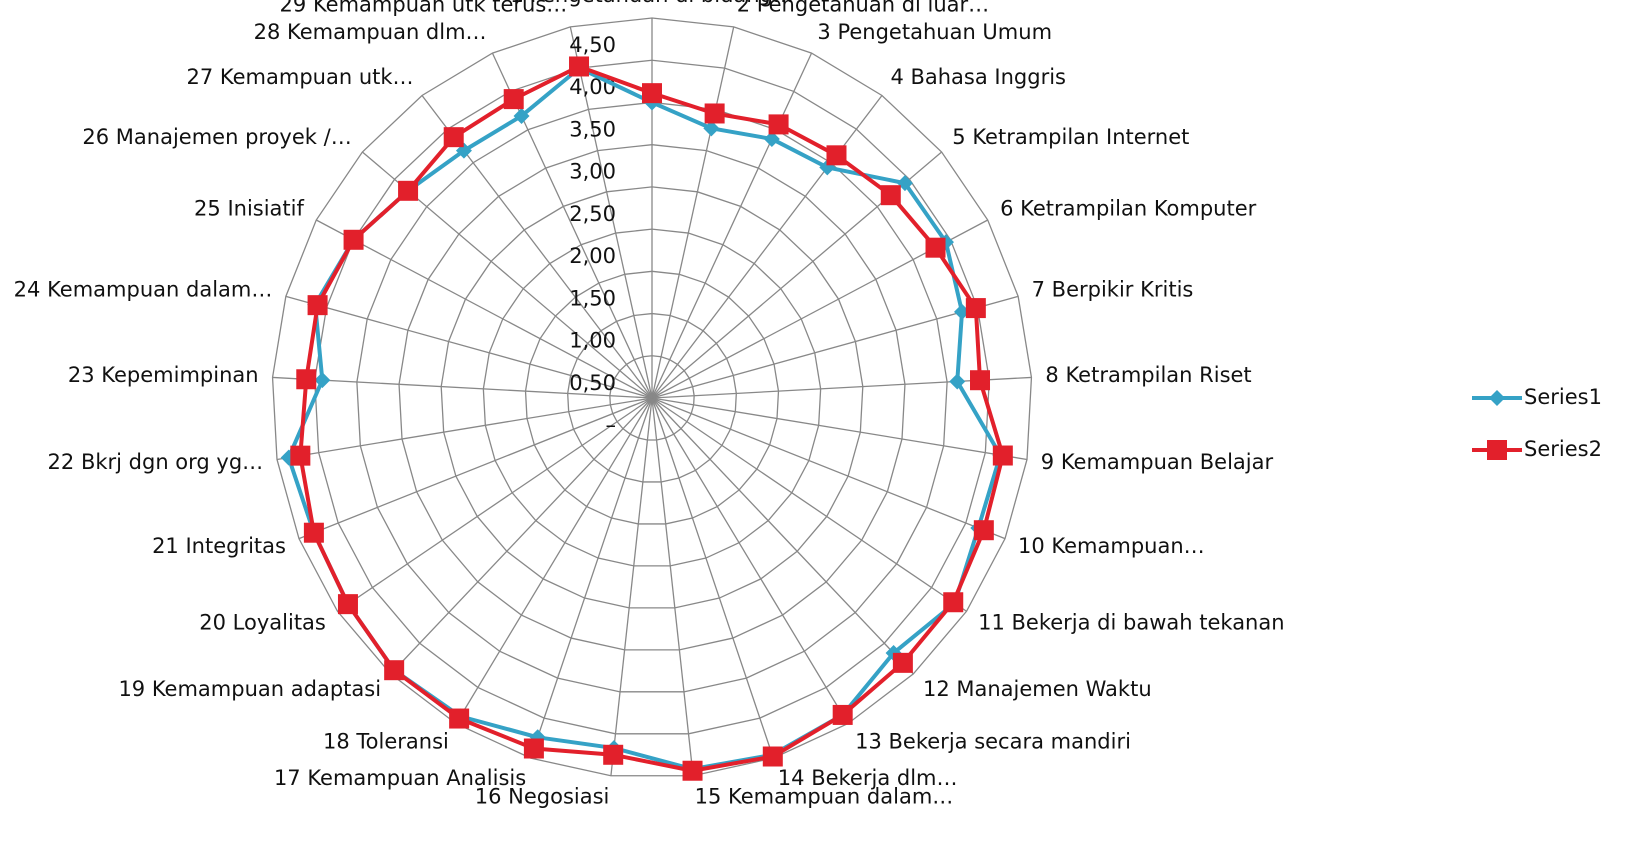  What do you see at coordinates (978, 77) in the screenshot?
I see `category-label: 4 Bahasa Inggris` at bounding box center [978, 77].